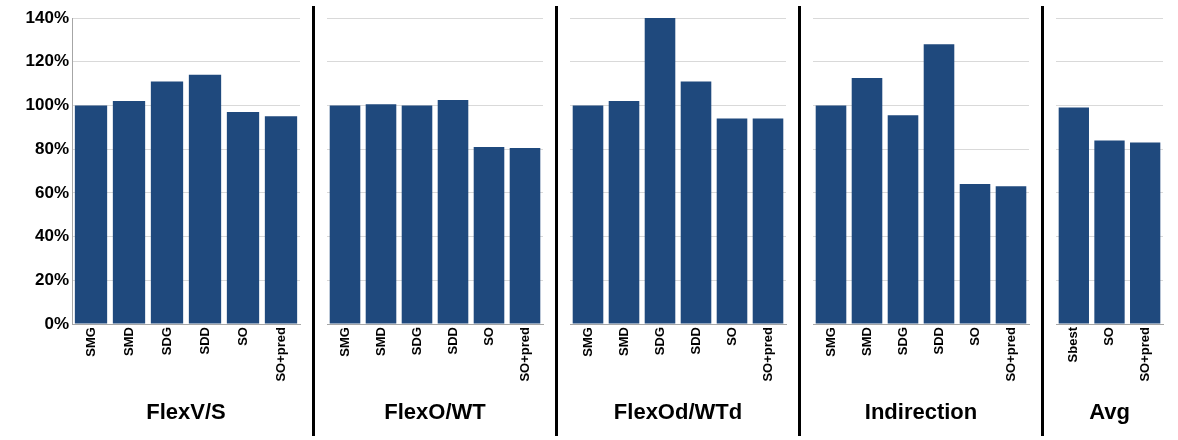  I want to click on y-tick-label: 0%, so click(56, 323).